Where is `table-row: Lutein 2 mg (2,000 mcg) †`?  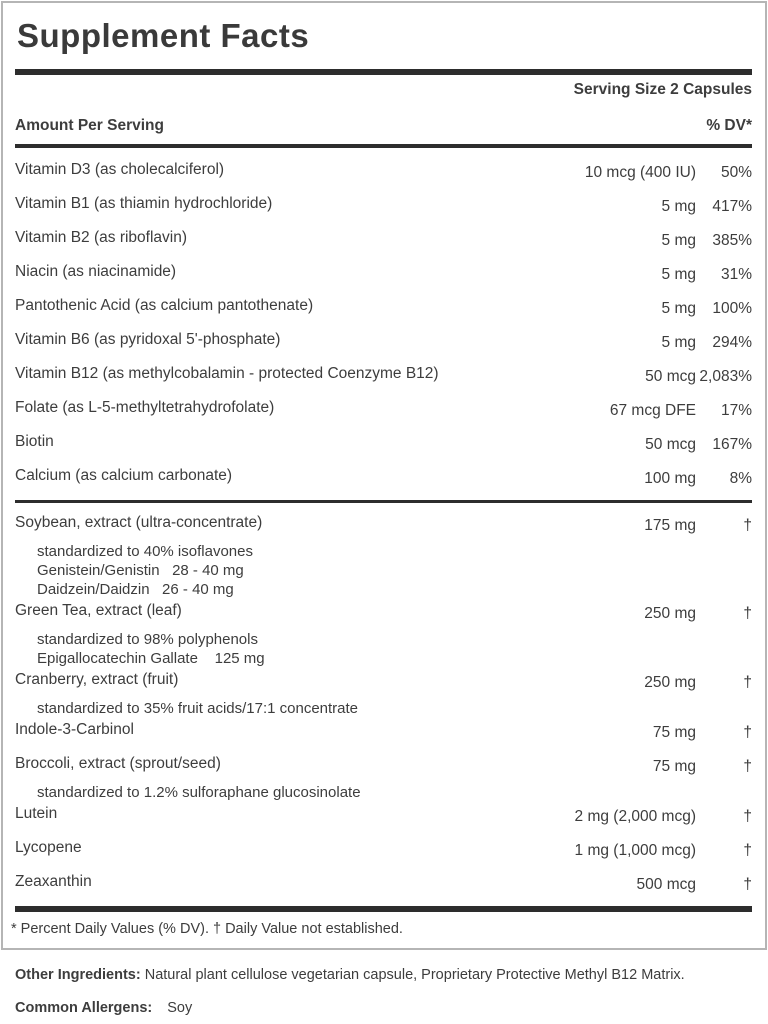 table-row: Lutein 2 mg (2,000 mcg) † is located at coordinates (383, 815).